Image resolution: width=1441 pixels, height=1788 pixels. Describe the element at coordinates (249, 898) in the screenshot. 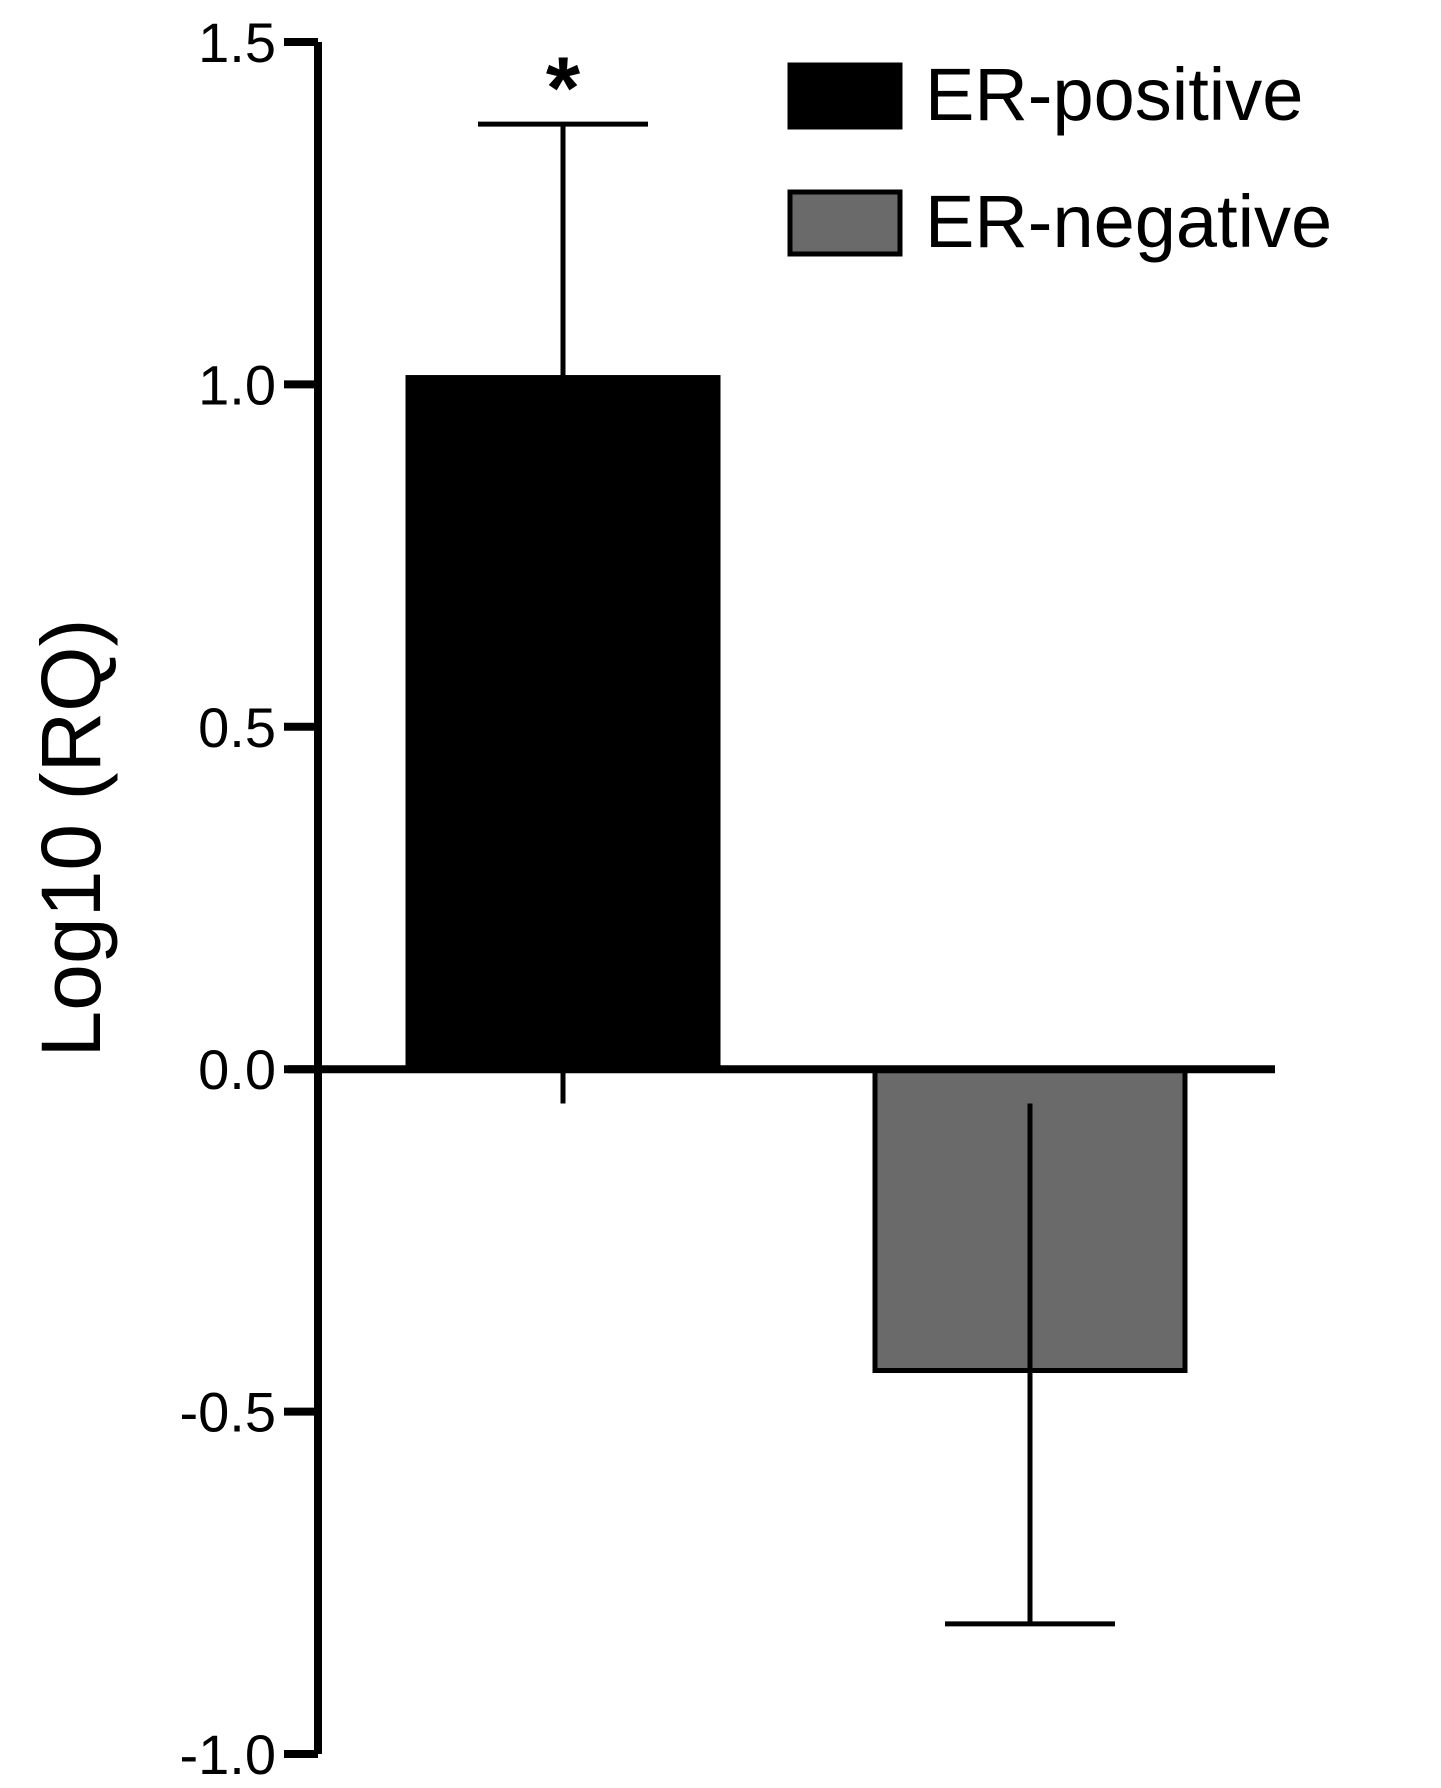

I see `y-axis-ticks: 1.5 1.0 0.5 0.0 -0.5 -1.0` at that location.